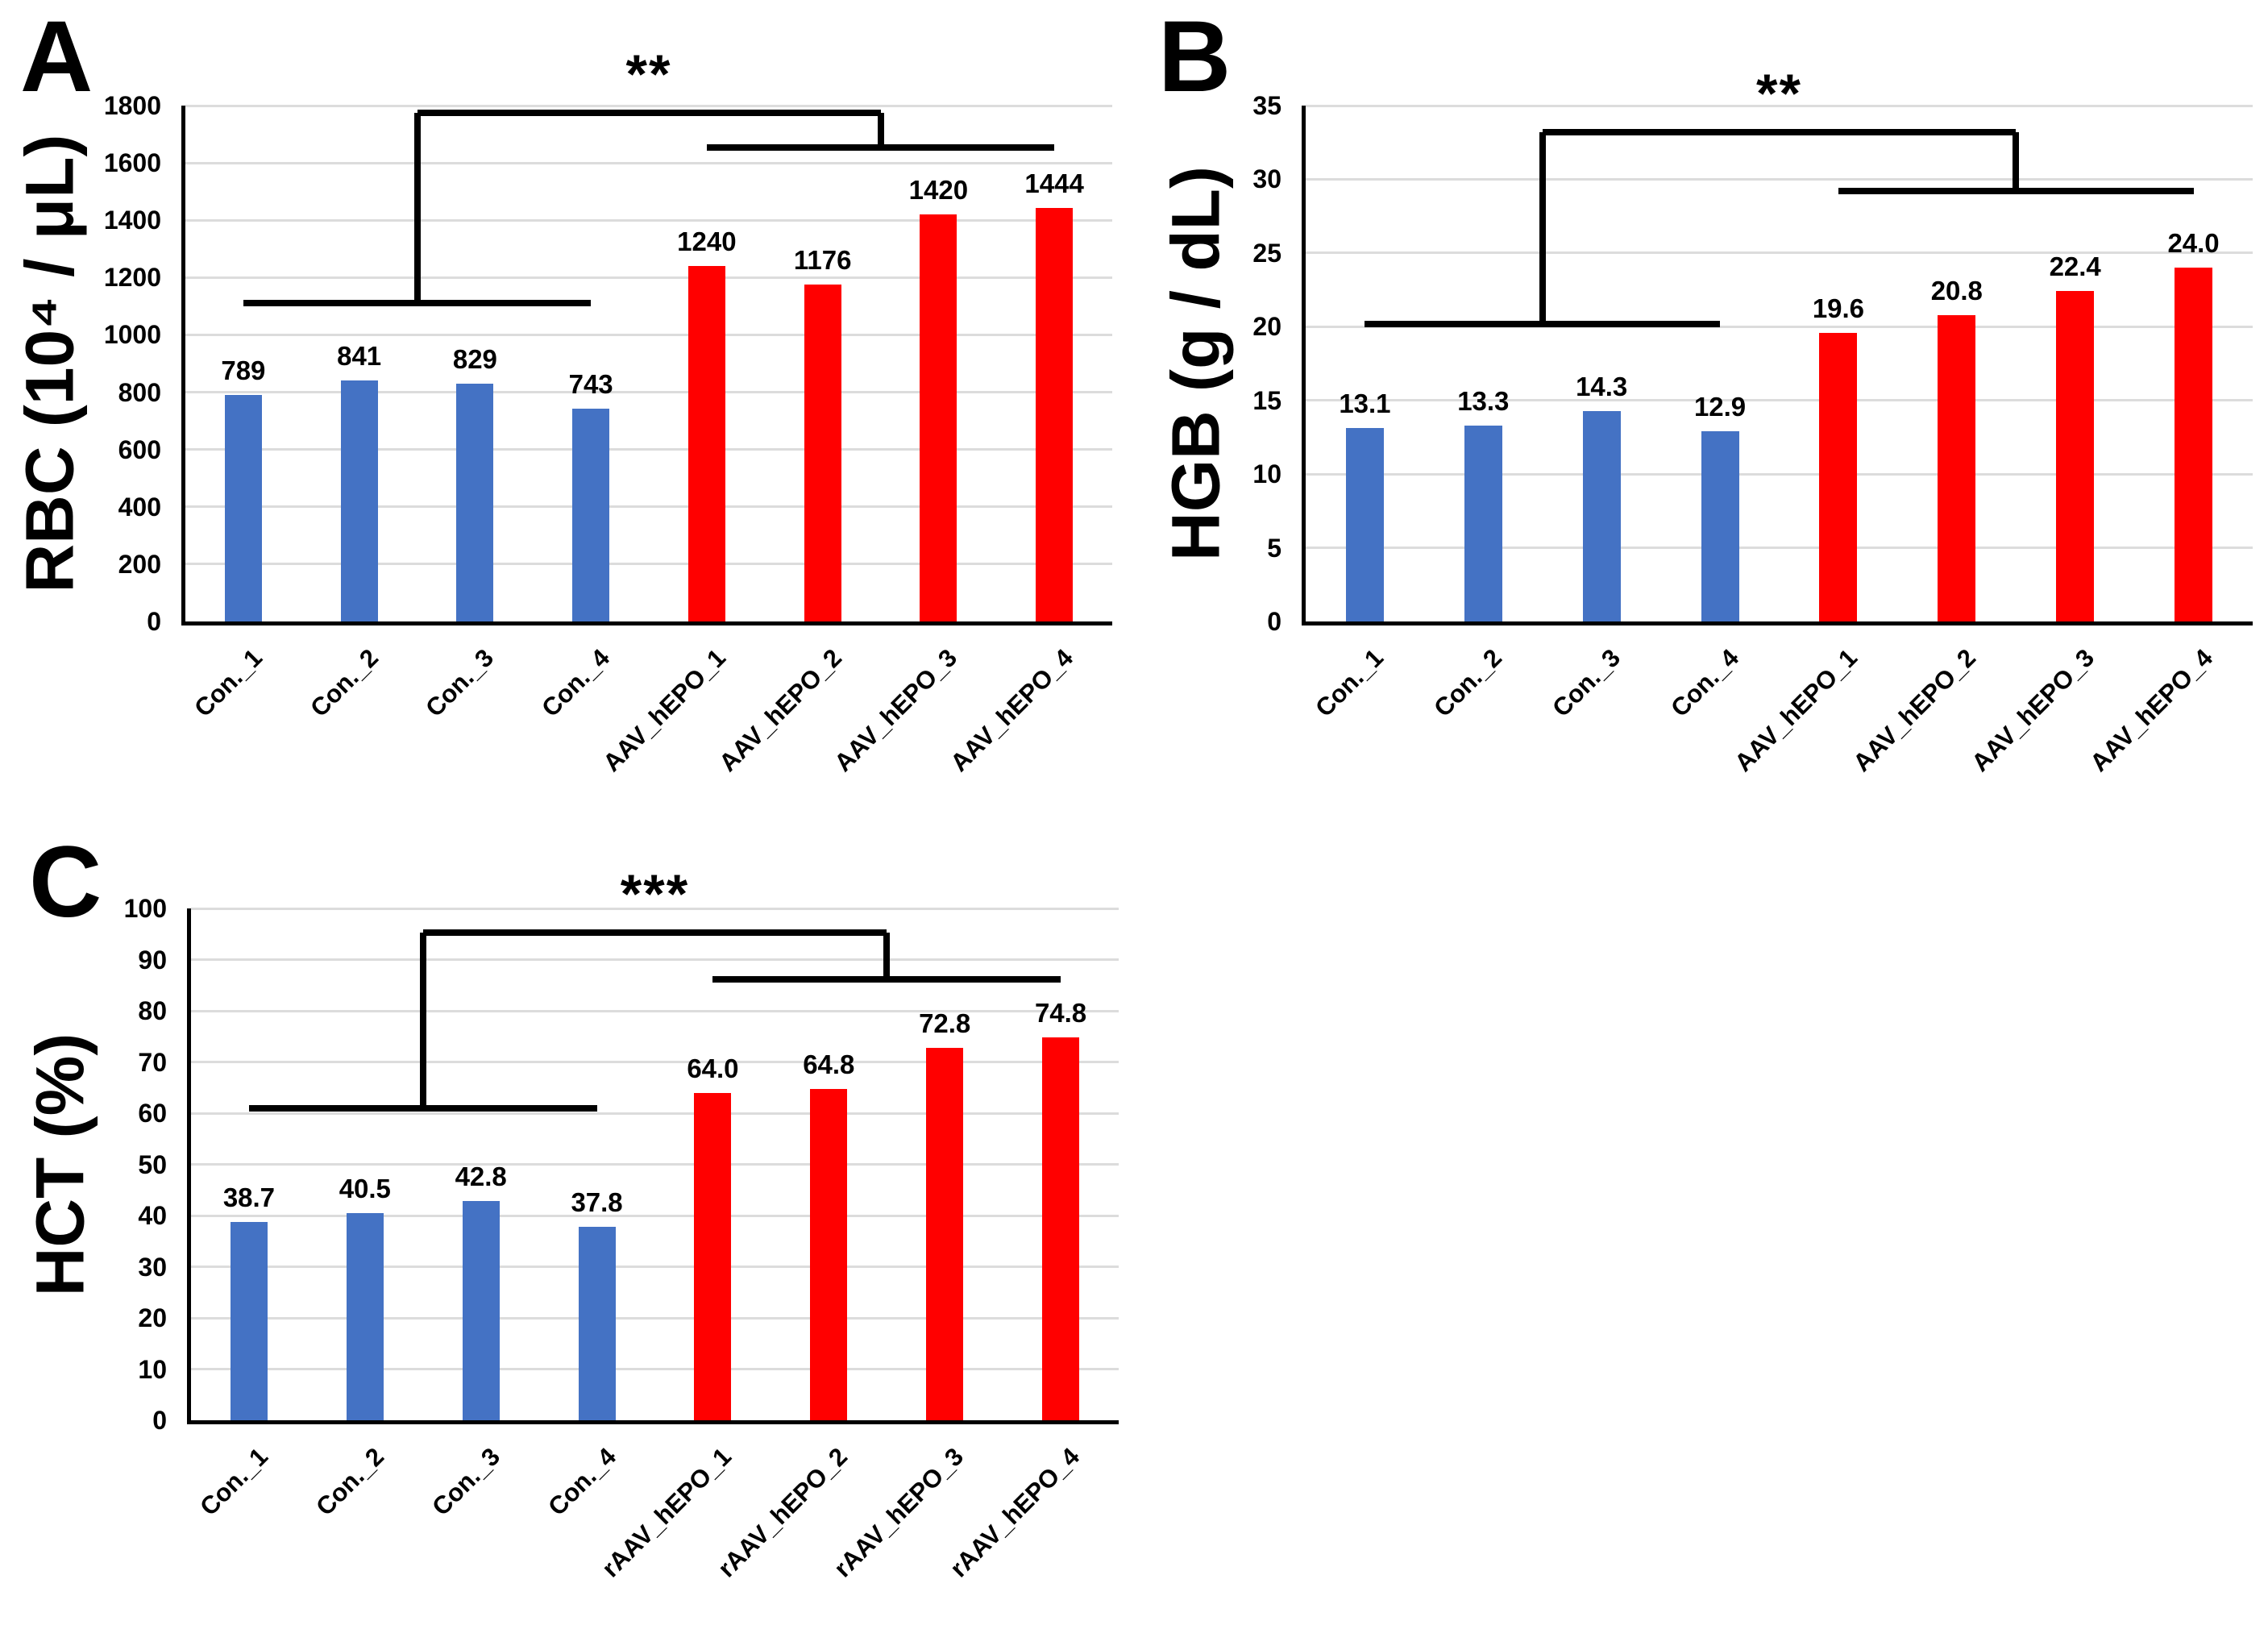 The width and height of the screenshot is (2268, 1625). What do you see at coordinates (152, 1369) in the screenshot?
I see `y-axis-tick-label: 10` at bounding box center [152, 1369].